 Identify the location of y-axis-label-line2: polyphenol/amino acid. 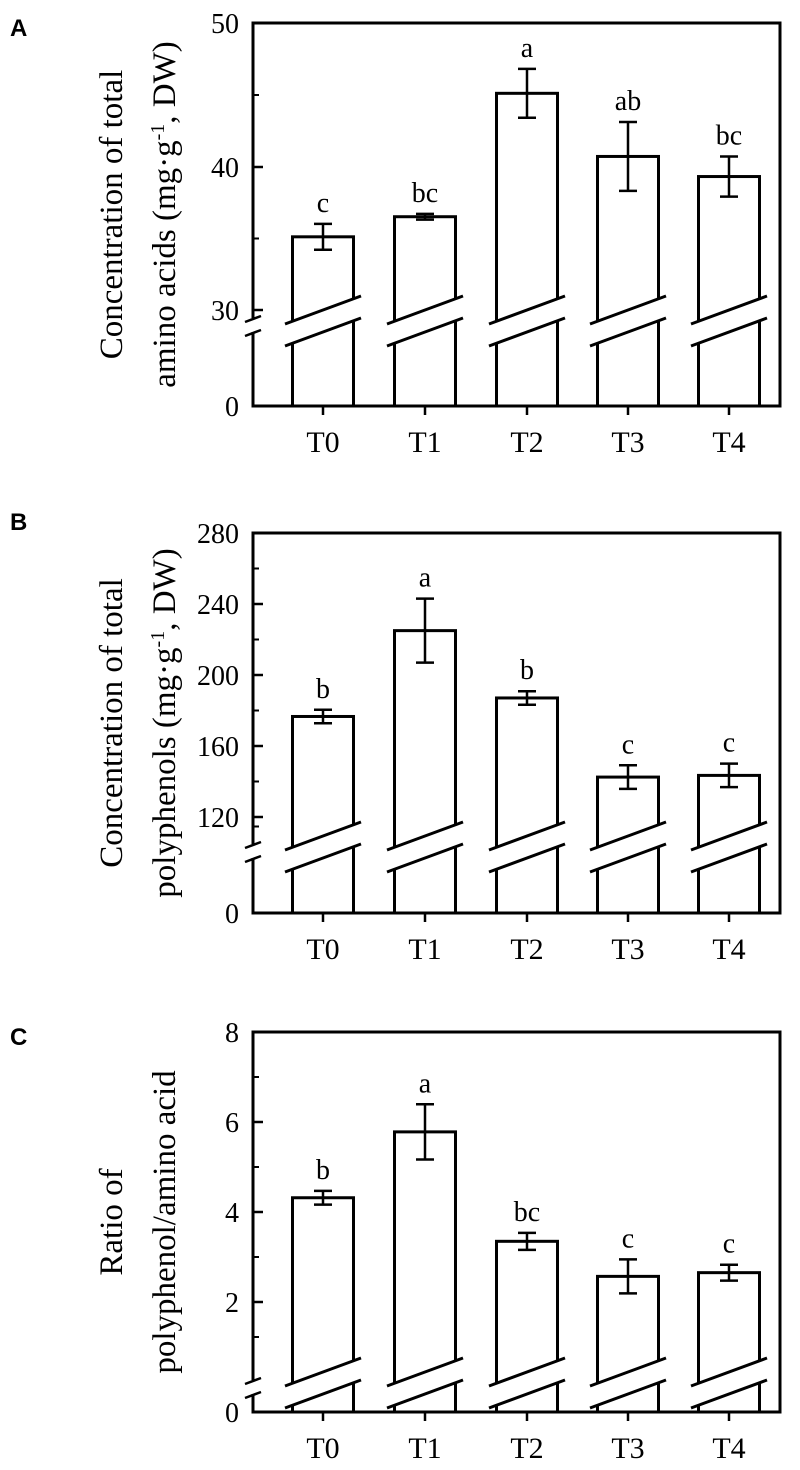
(165, 1222).